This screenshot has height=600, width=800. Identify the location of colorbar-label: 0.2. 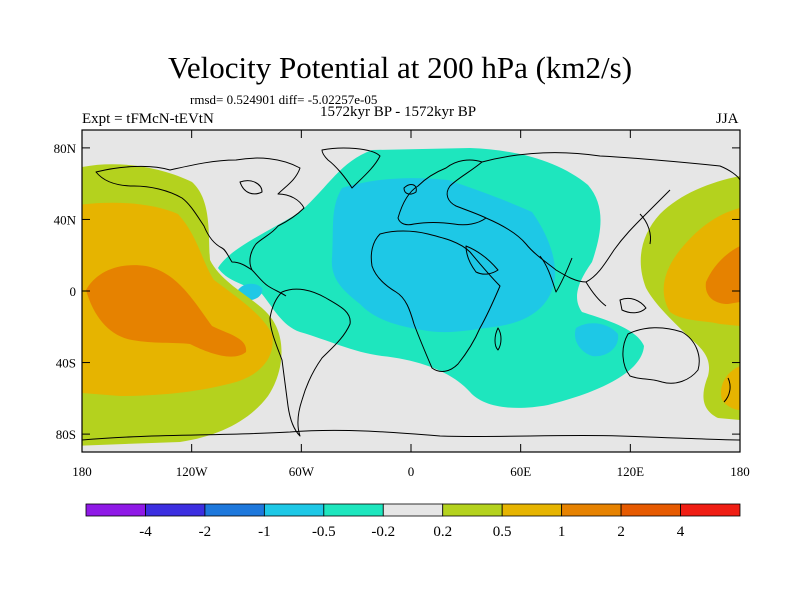
(442, 532).